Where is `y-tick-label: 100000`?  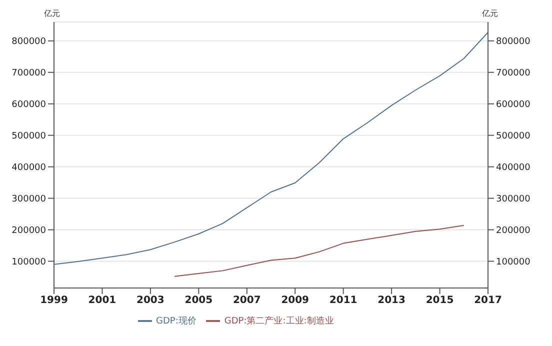 y-tick-label: 100000 is located at coordinates (29, 262).